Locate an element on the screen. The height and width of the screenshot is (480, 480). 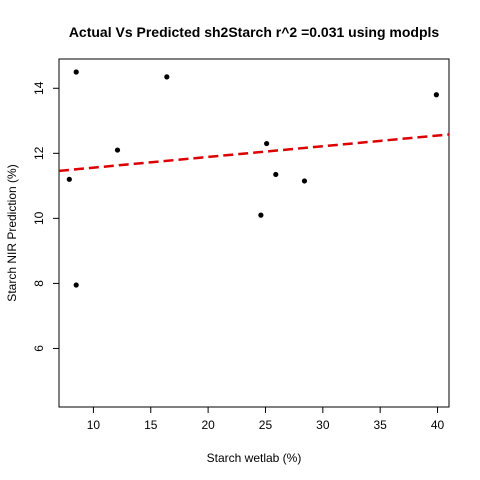
regression-line is located at coordinates (254, 153).